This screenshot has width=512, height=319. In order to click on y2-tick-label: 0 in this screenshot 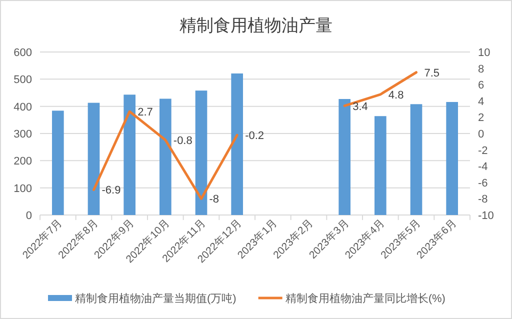, I will do `click(481, 134)`.